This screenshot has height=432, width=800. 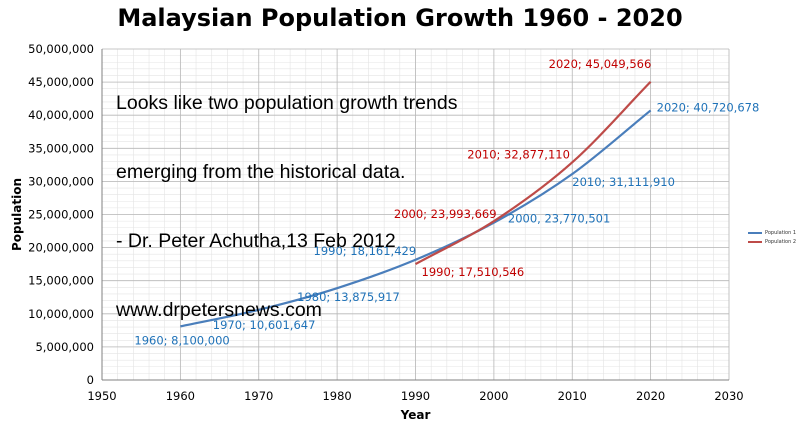 I want to click on data-label: 2000, 23,770,501, so click(x=559, y=219).